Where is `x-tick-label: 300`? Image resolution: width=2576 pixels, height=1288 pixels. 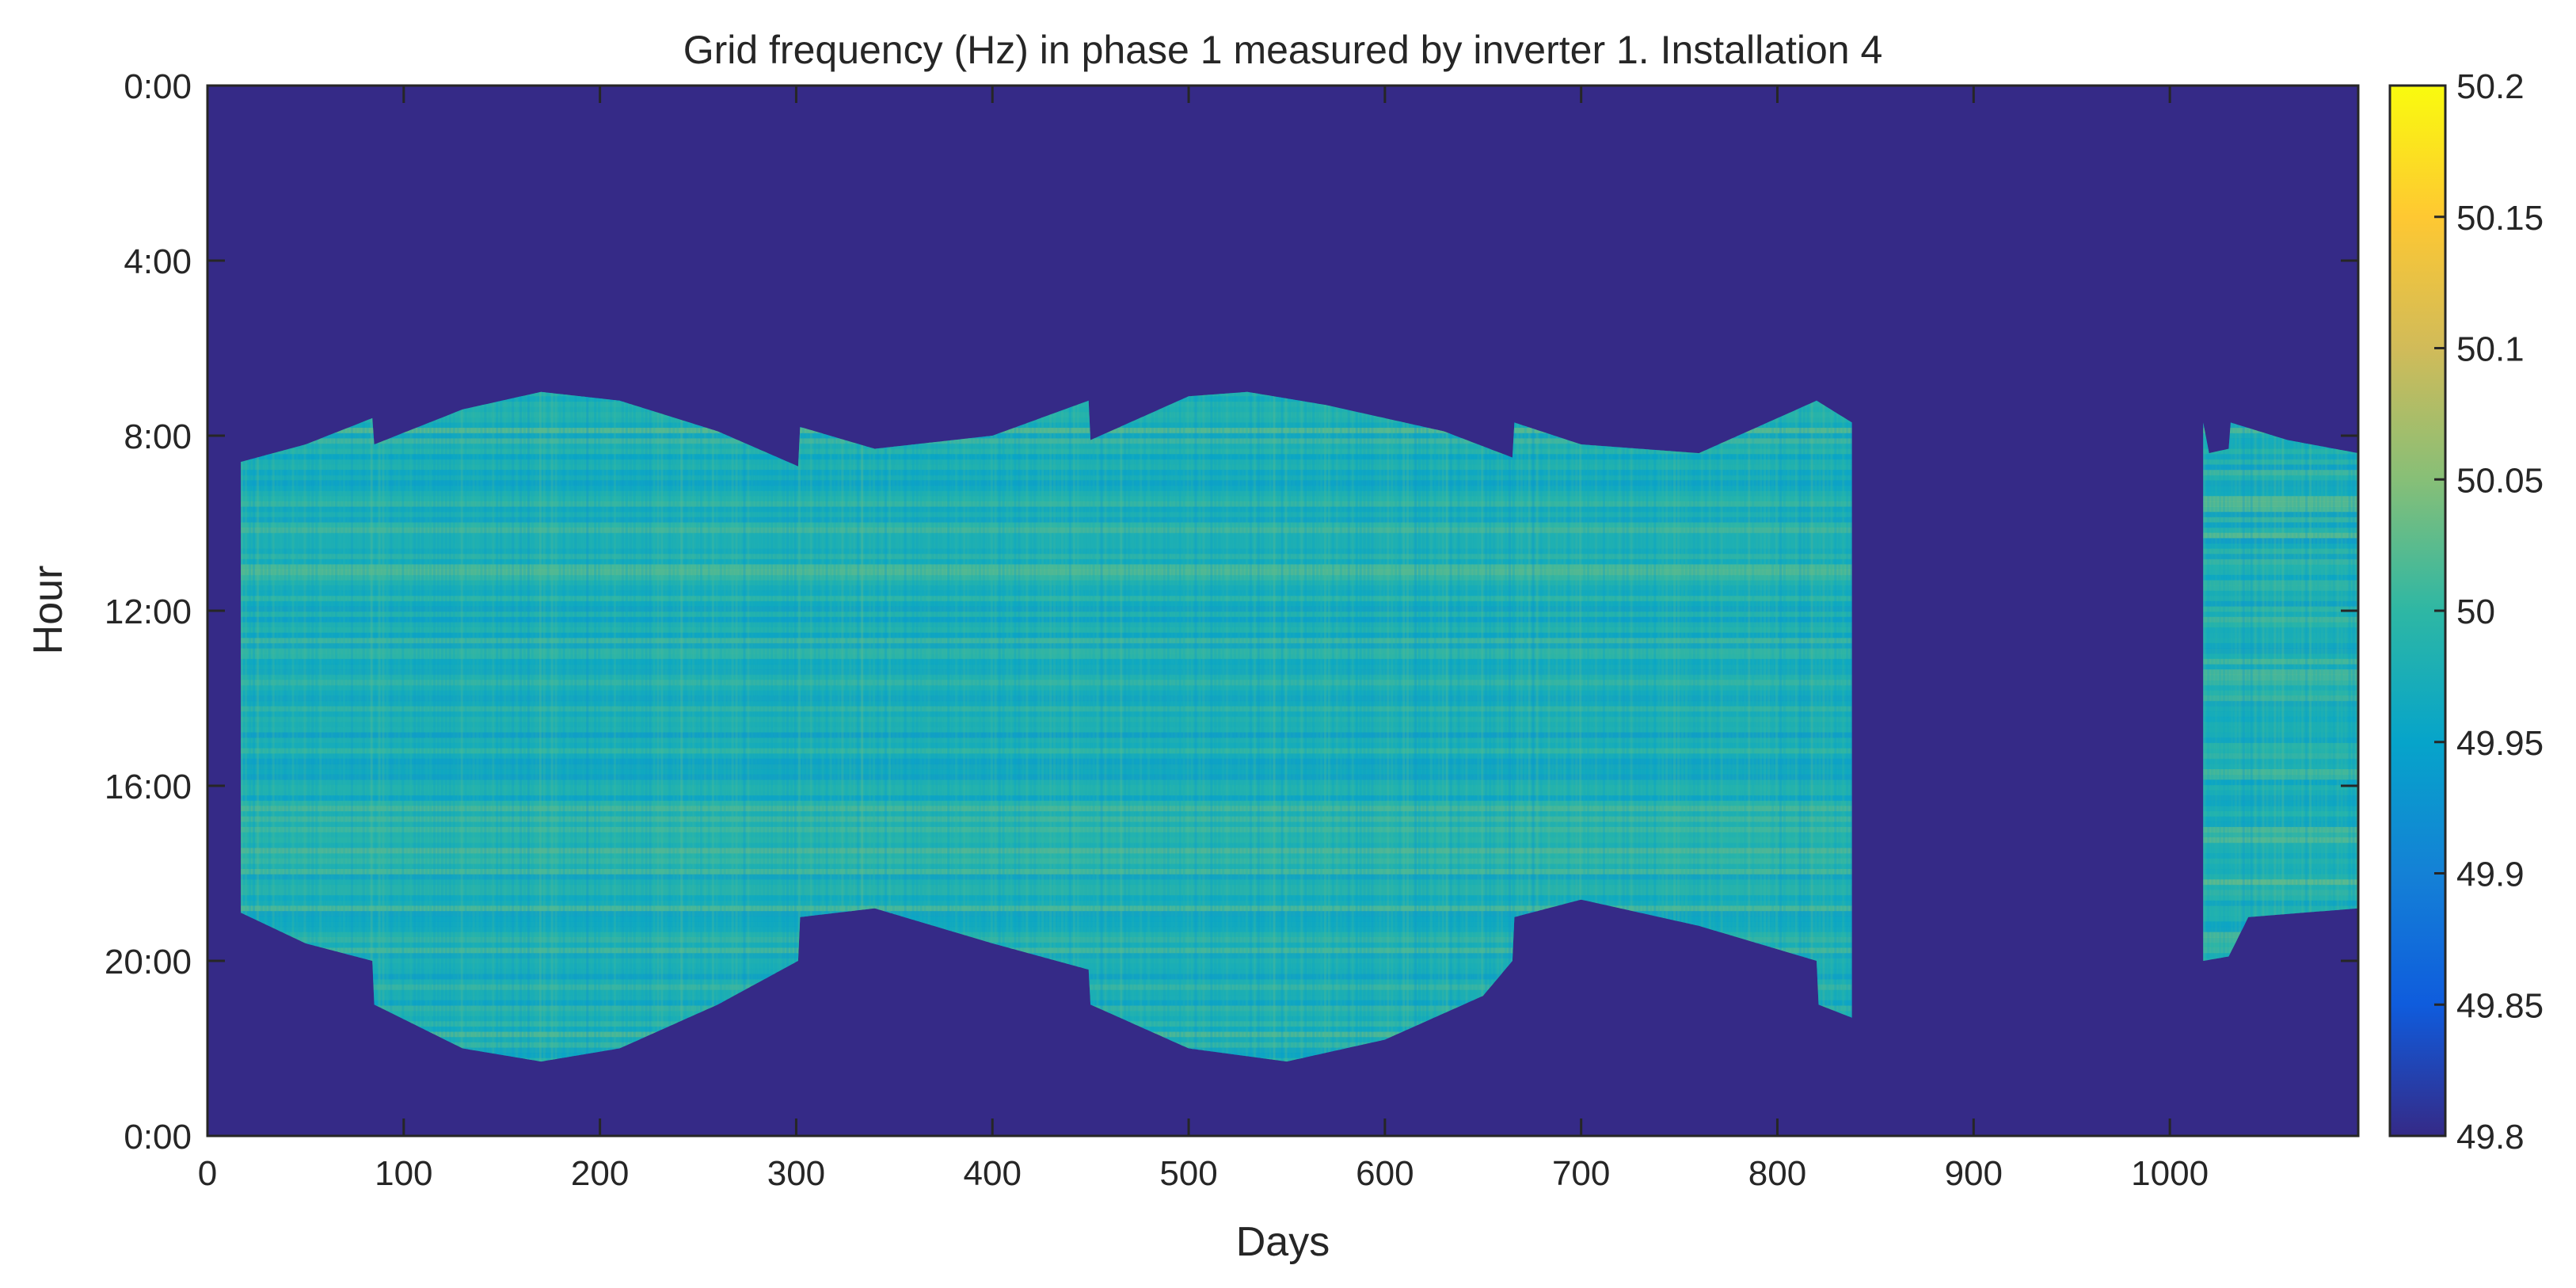 x-tick-label: 300 is located at coordinates (796, 1173).